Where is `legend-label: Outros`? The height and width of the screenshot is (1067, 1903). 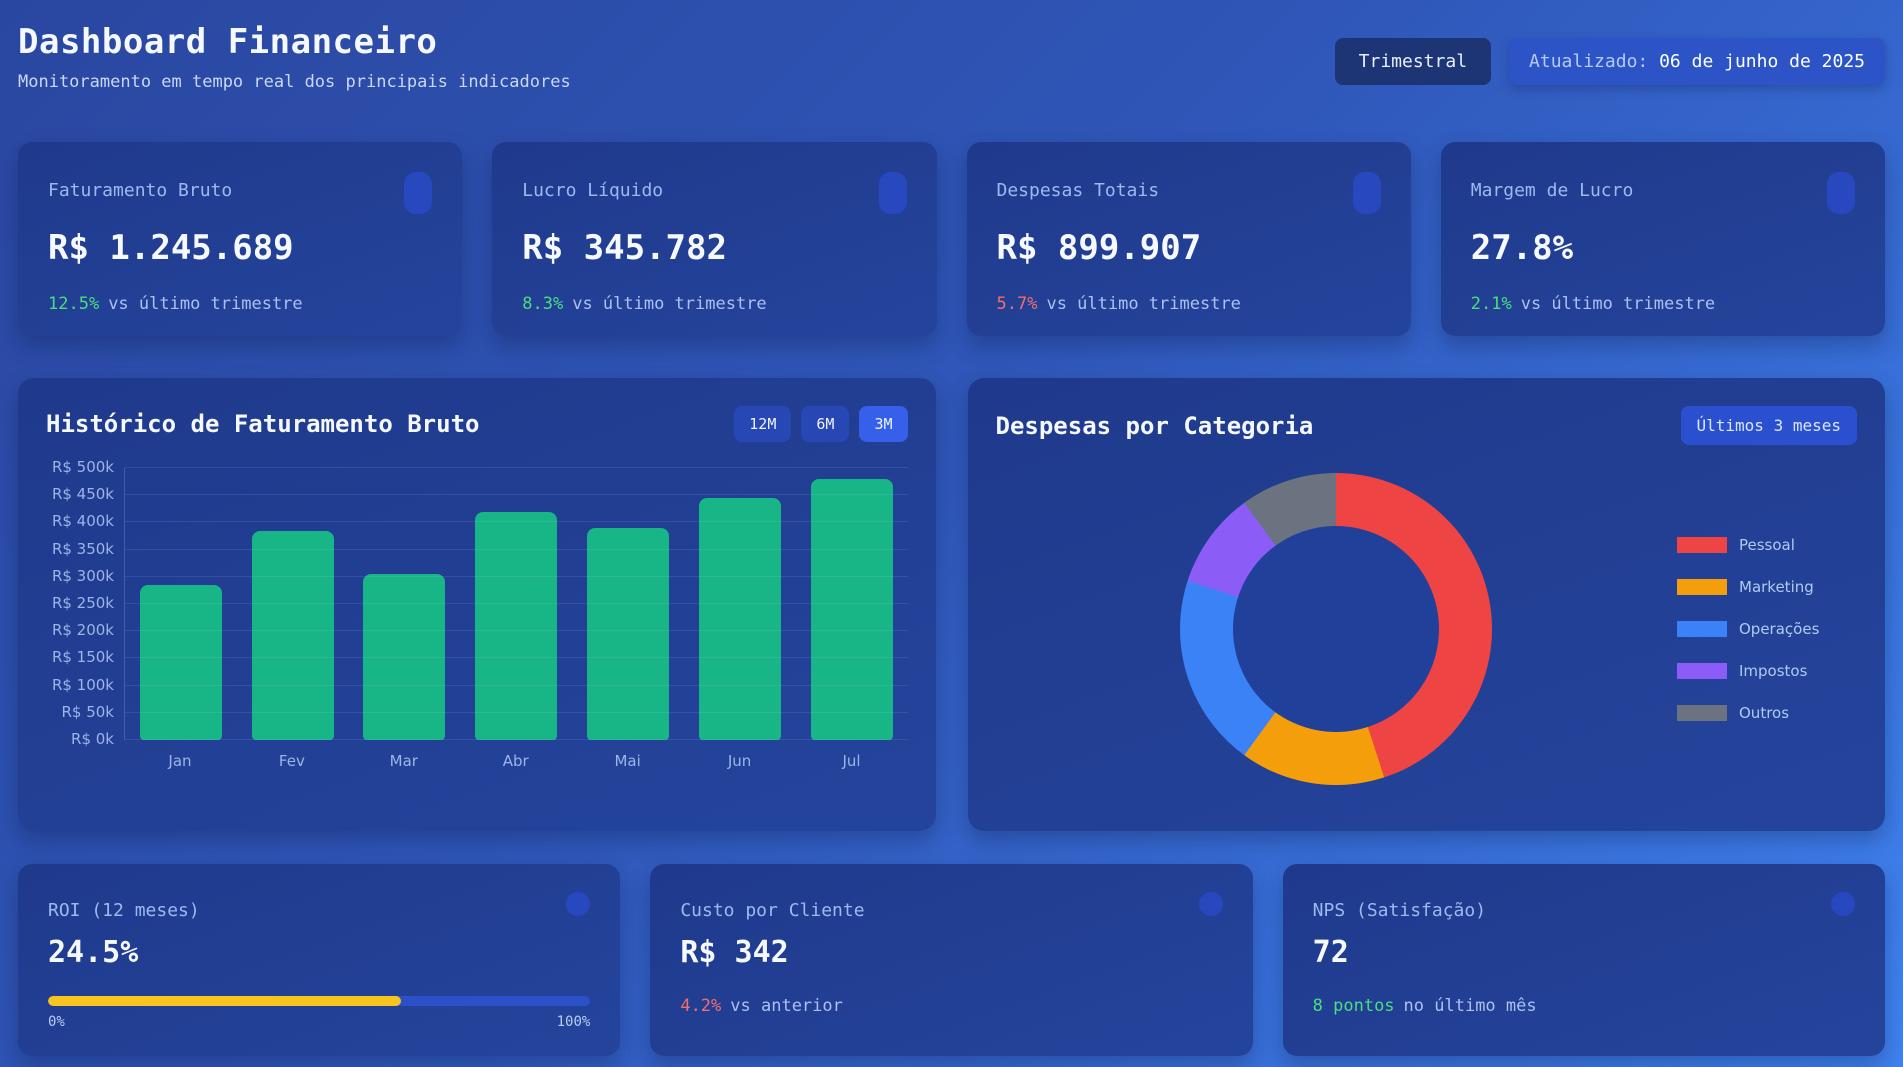 legend-label: Outros is located at coordinates (1764, 713).